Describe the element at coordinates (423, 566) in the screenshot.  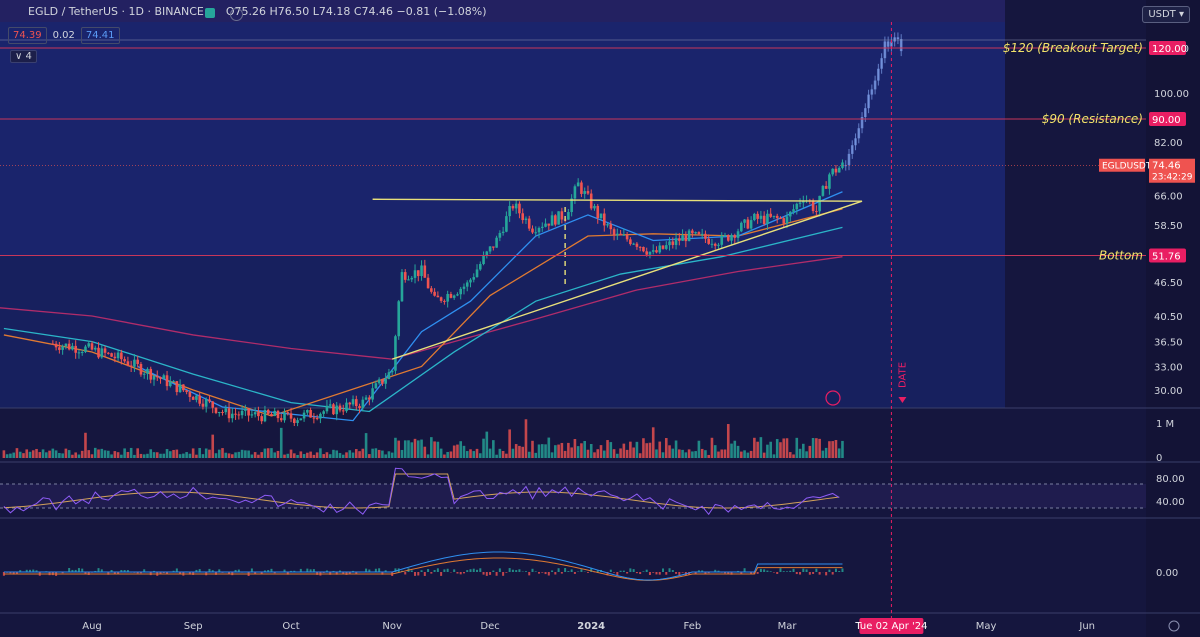
I see `macd-line` at that location.